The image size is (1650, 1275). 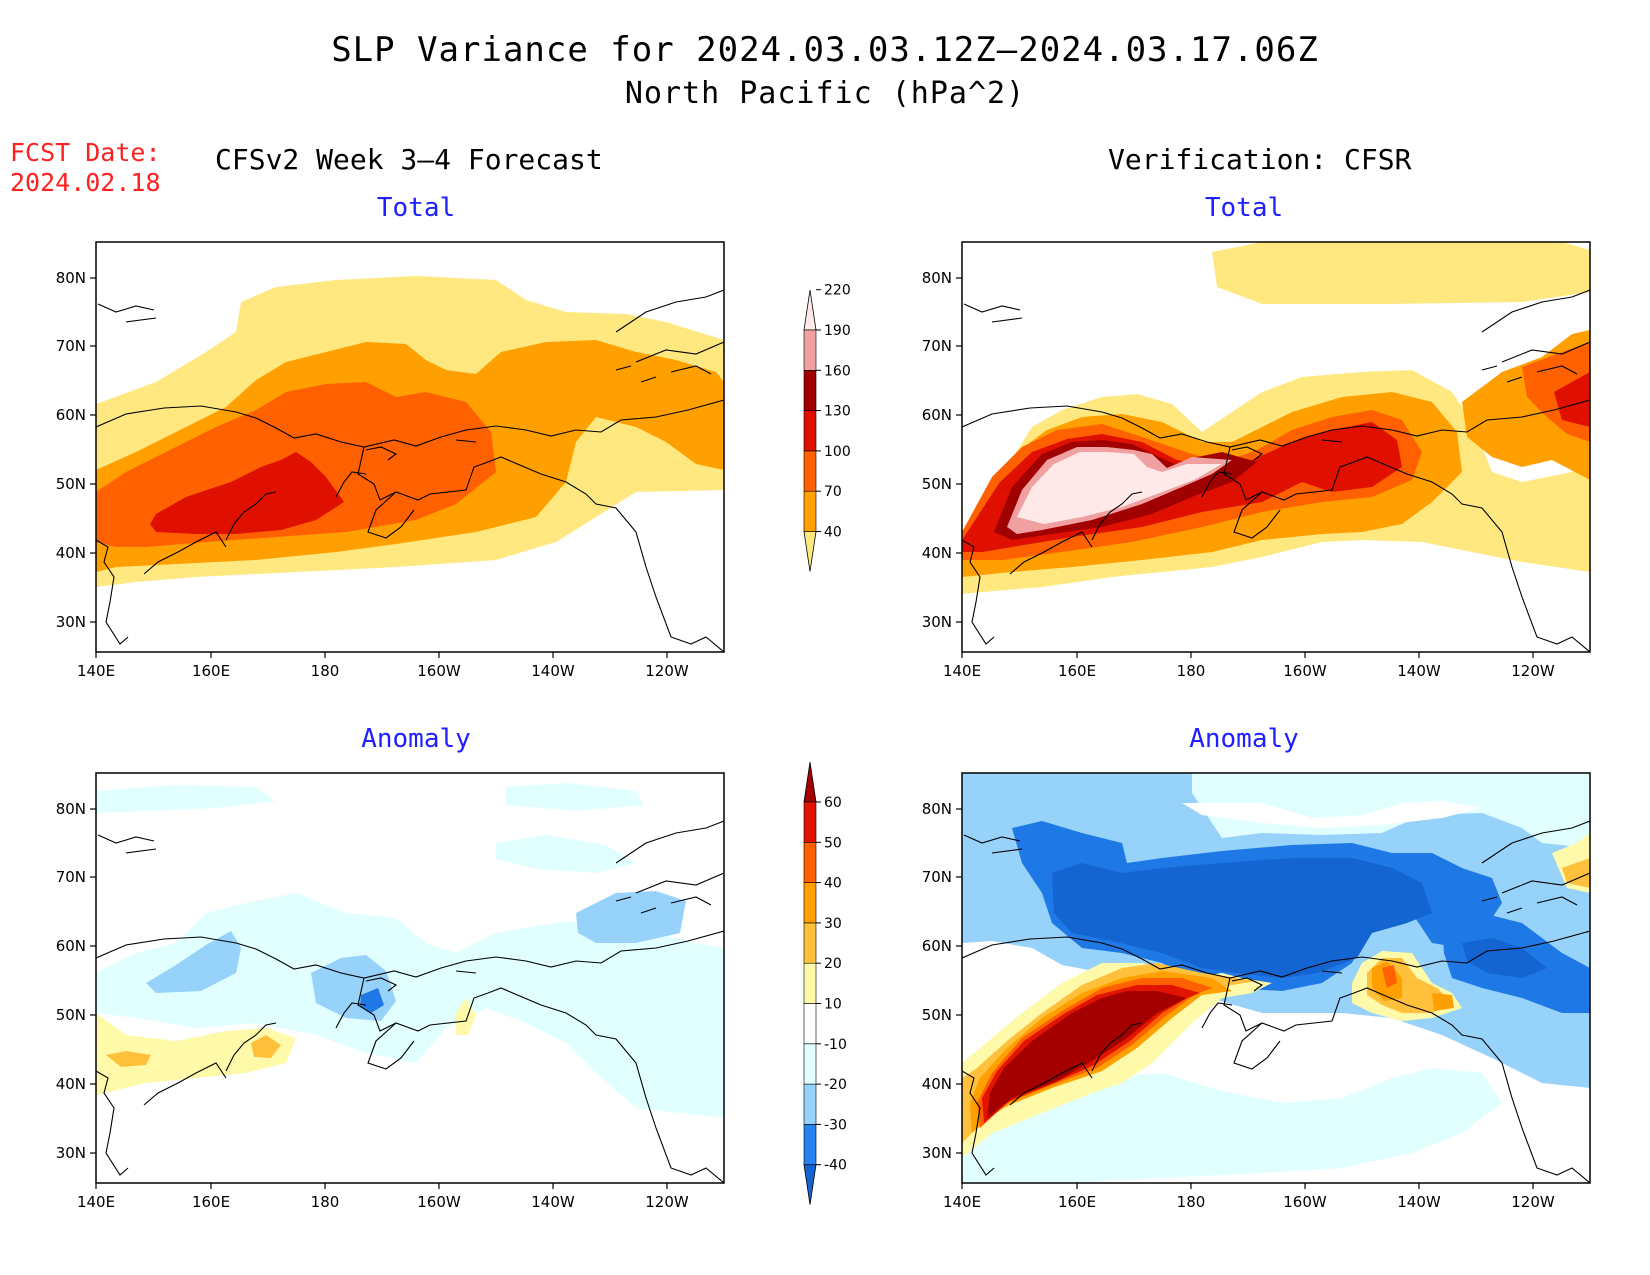 I want to click on map-verification-total, so click(x=1276, y=447).